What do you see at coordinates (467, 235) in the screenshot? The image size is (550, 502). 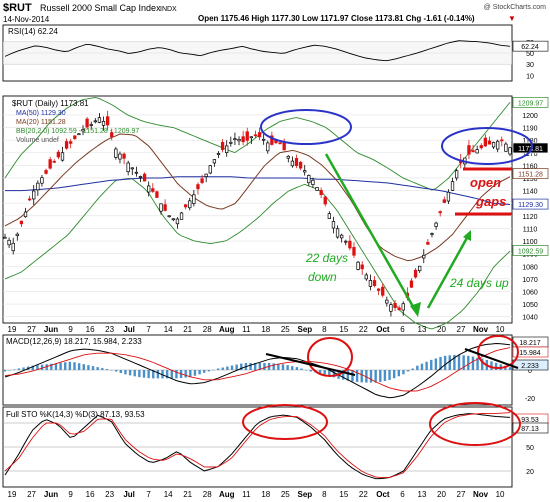 I see `green-up-arrowhead` at bounding box center [467, 235].